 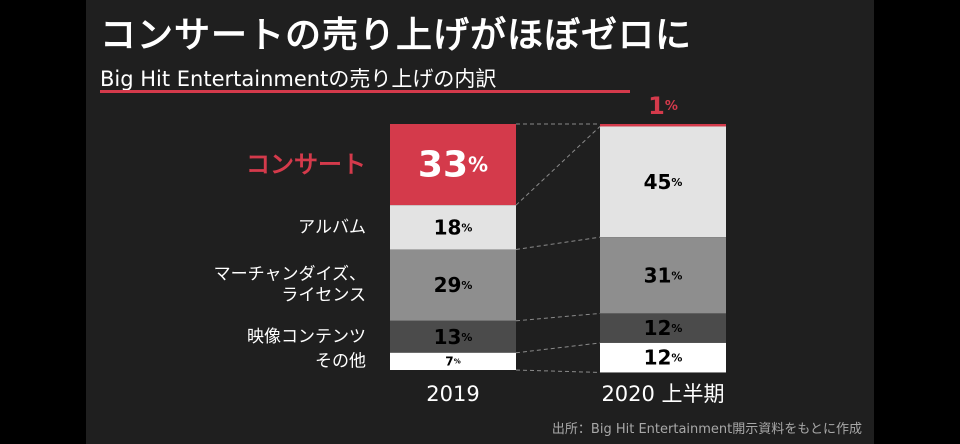 I want to click on category-label: マーチャンダイズ、ライセンス, so click(x=290, y=285).